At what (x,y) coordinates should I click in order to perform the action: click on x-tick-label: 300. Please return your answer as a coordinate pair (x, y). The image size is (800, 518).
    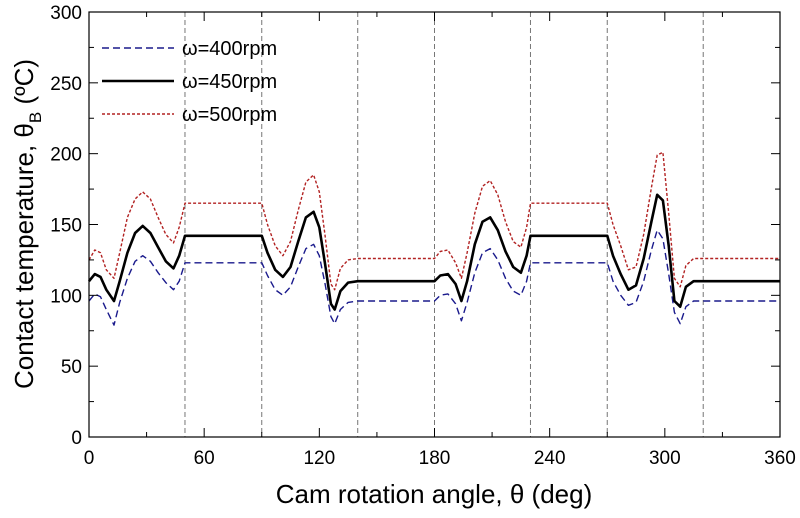
    Looking at the image, I should click on (665, 458).